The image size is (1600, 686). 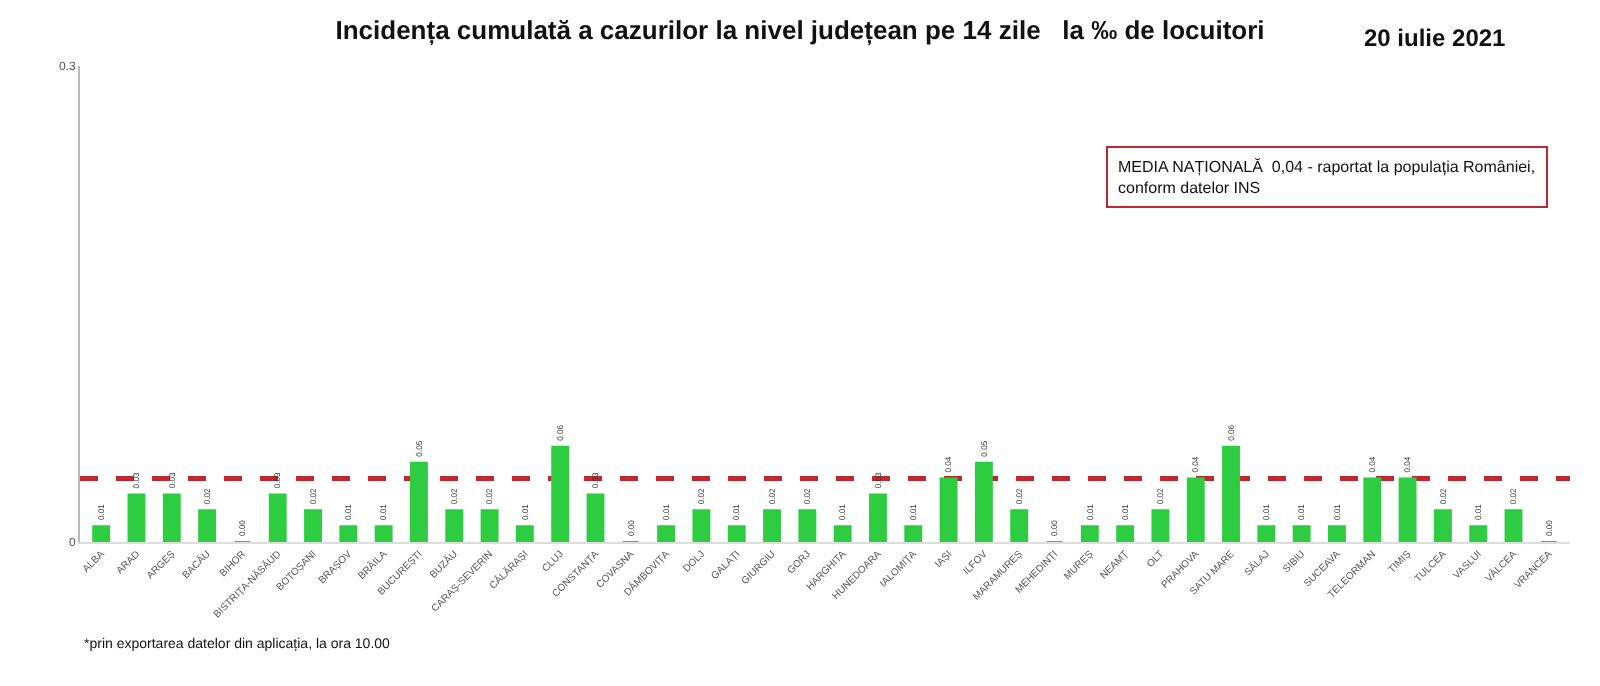 What do you see at coordinates (800, 30) in the screenshot?
I see `chart-title: Incidența cumulată a cazurilor la nivel județean pe 14 zile la ‰ de locuitori` at bounding box center [800, 30].